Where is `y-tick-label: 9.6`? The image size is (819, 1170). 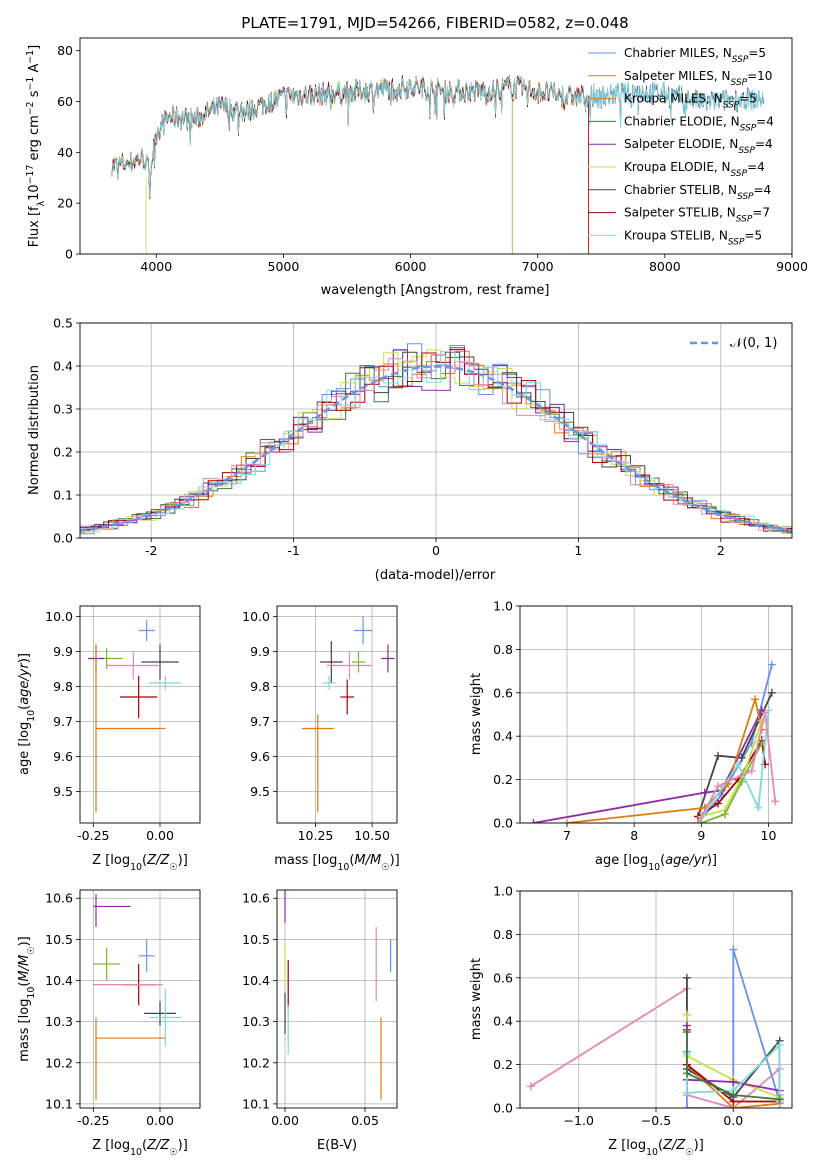
y-tick-label: 9.6 is located at coordinates (63, 756).